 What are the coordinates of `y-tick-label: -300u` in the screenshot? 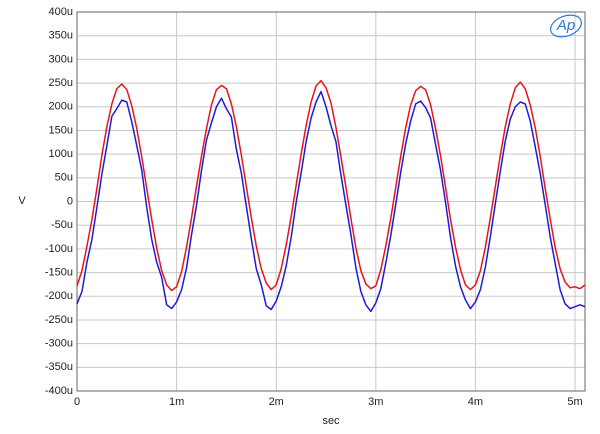 It's located at (59, 344).